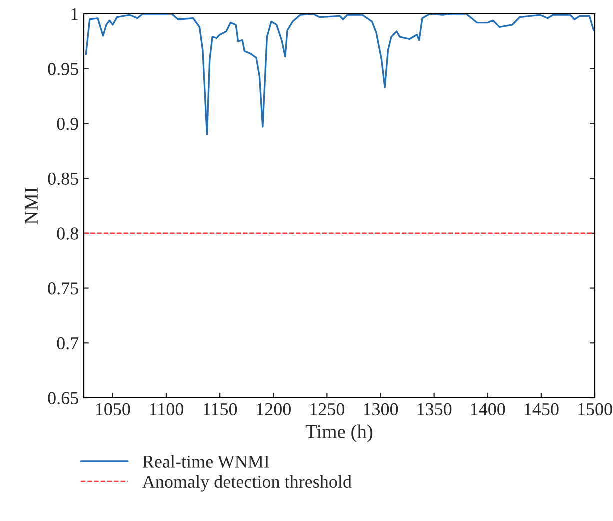 This screenshot has width=613, height=521. Describe the element at coordinates (206, 461) in the screenshot. I see `legend-label: Real-time WNMI` at that location.